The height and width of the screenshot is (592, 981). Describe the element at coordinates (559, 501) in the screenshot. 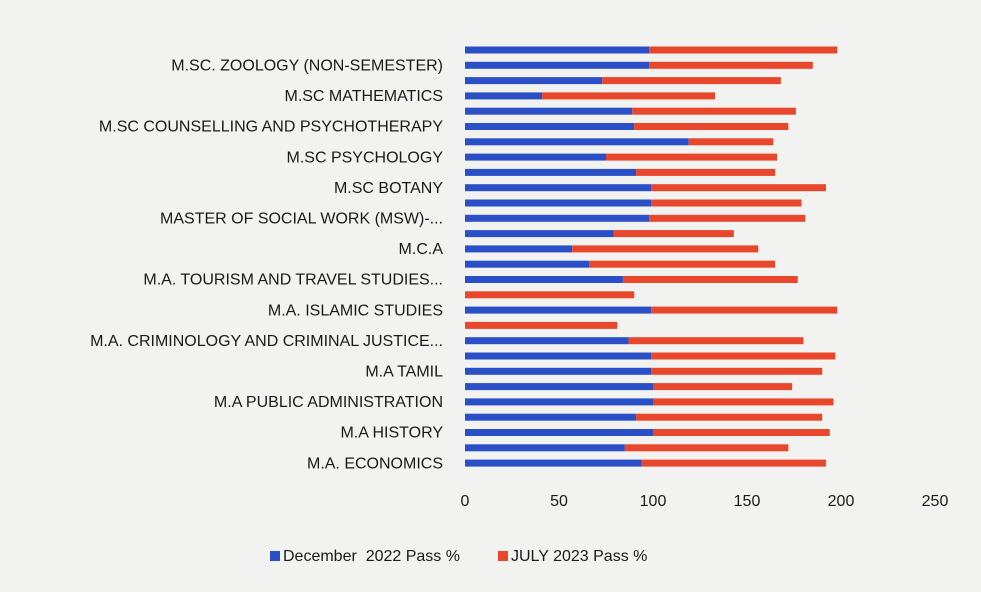

I see `x-tick-label: 50` at that location.